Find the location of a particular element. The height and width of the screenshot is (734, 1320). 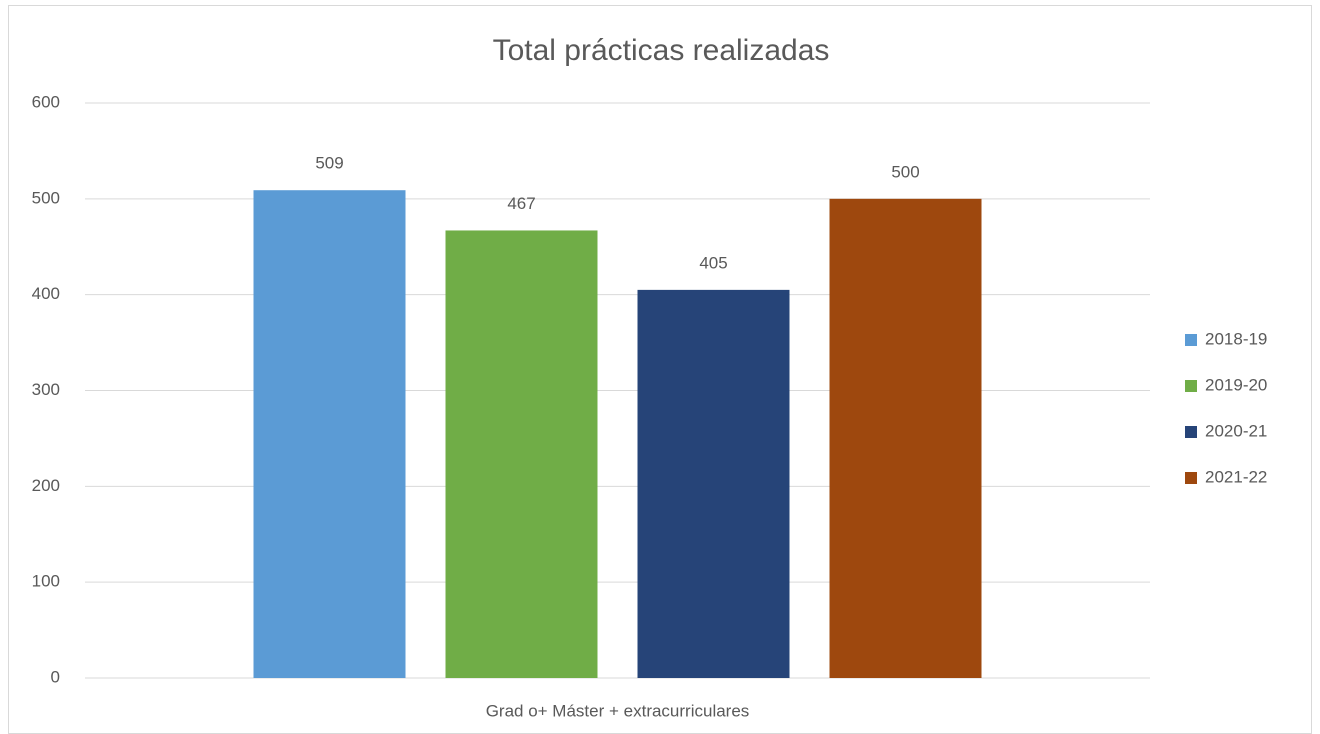

x-tick-label: Grad o+ Máster + extracurriculares is located at coordinates (618, 710).